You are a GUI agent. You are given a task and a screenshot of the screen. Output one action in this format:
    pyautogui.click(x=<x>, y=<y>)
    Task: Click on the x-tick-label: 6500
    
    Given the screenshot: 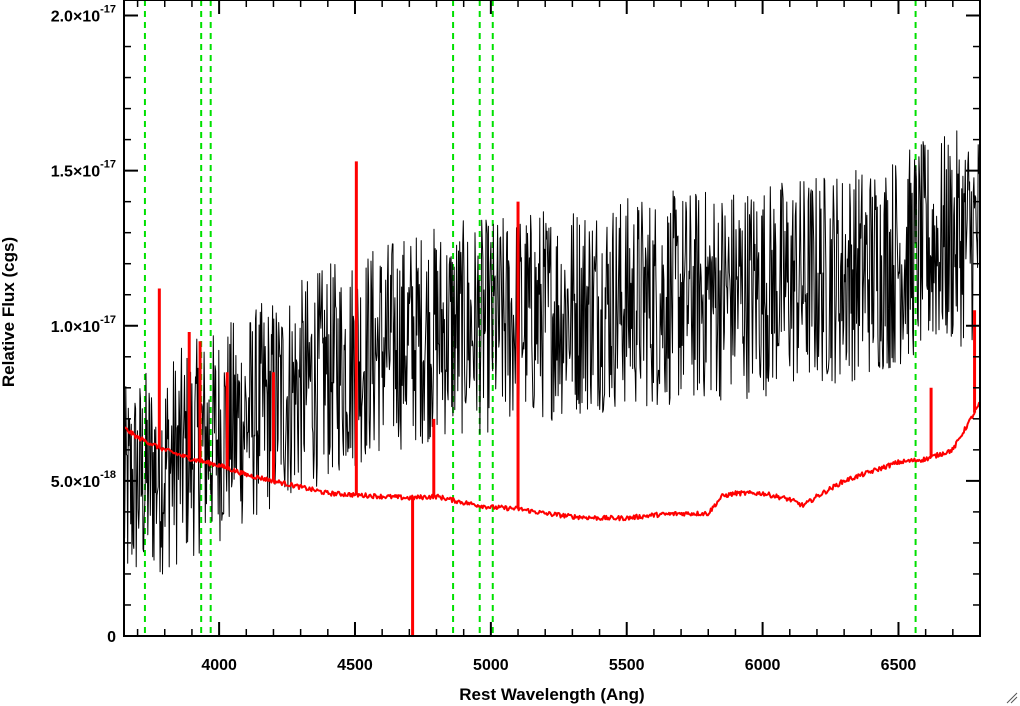 What is the action you would take?
    pyautogui.click(x=899, y=665)
    